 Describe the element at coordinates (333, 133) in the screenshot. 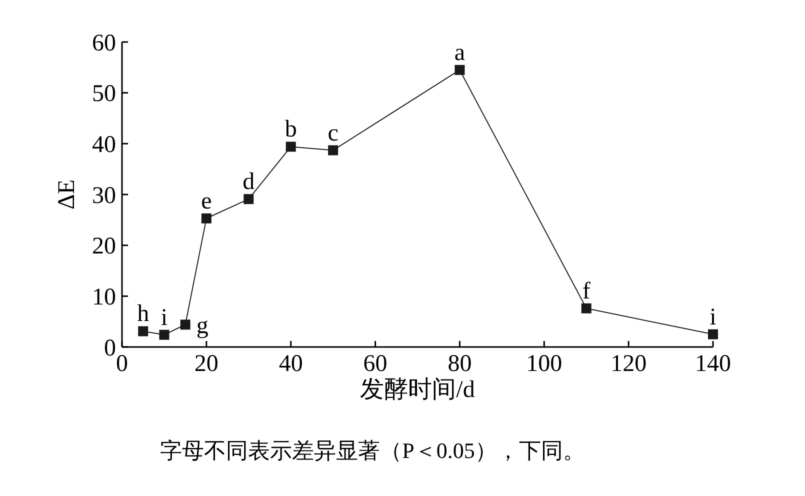

I see `annotation: c` at that location.